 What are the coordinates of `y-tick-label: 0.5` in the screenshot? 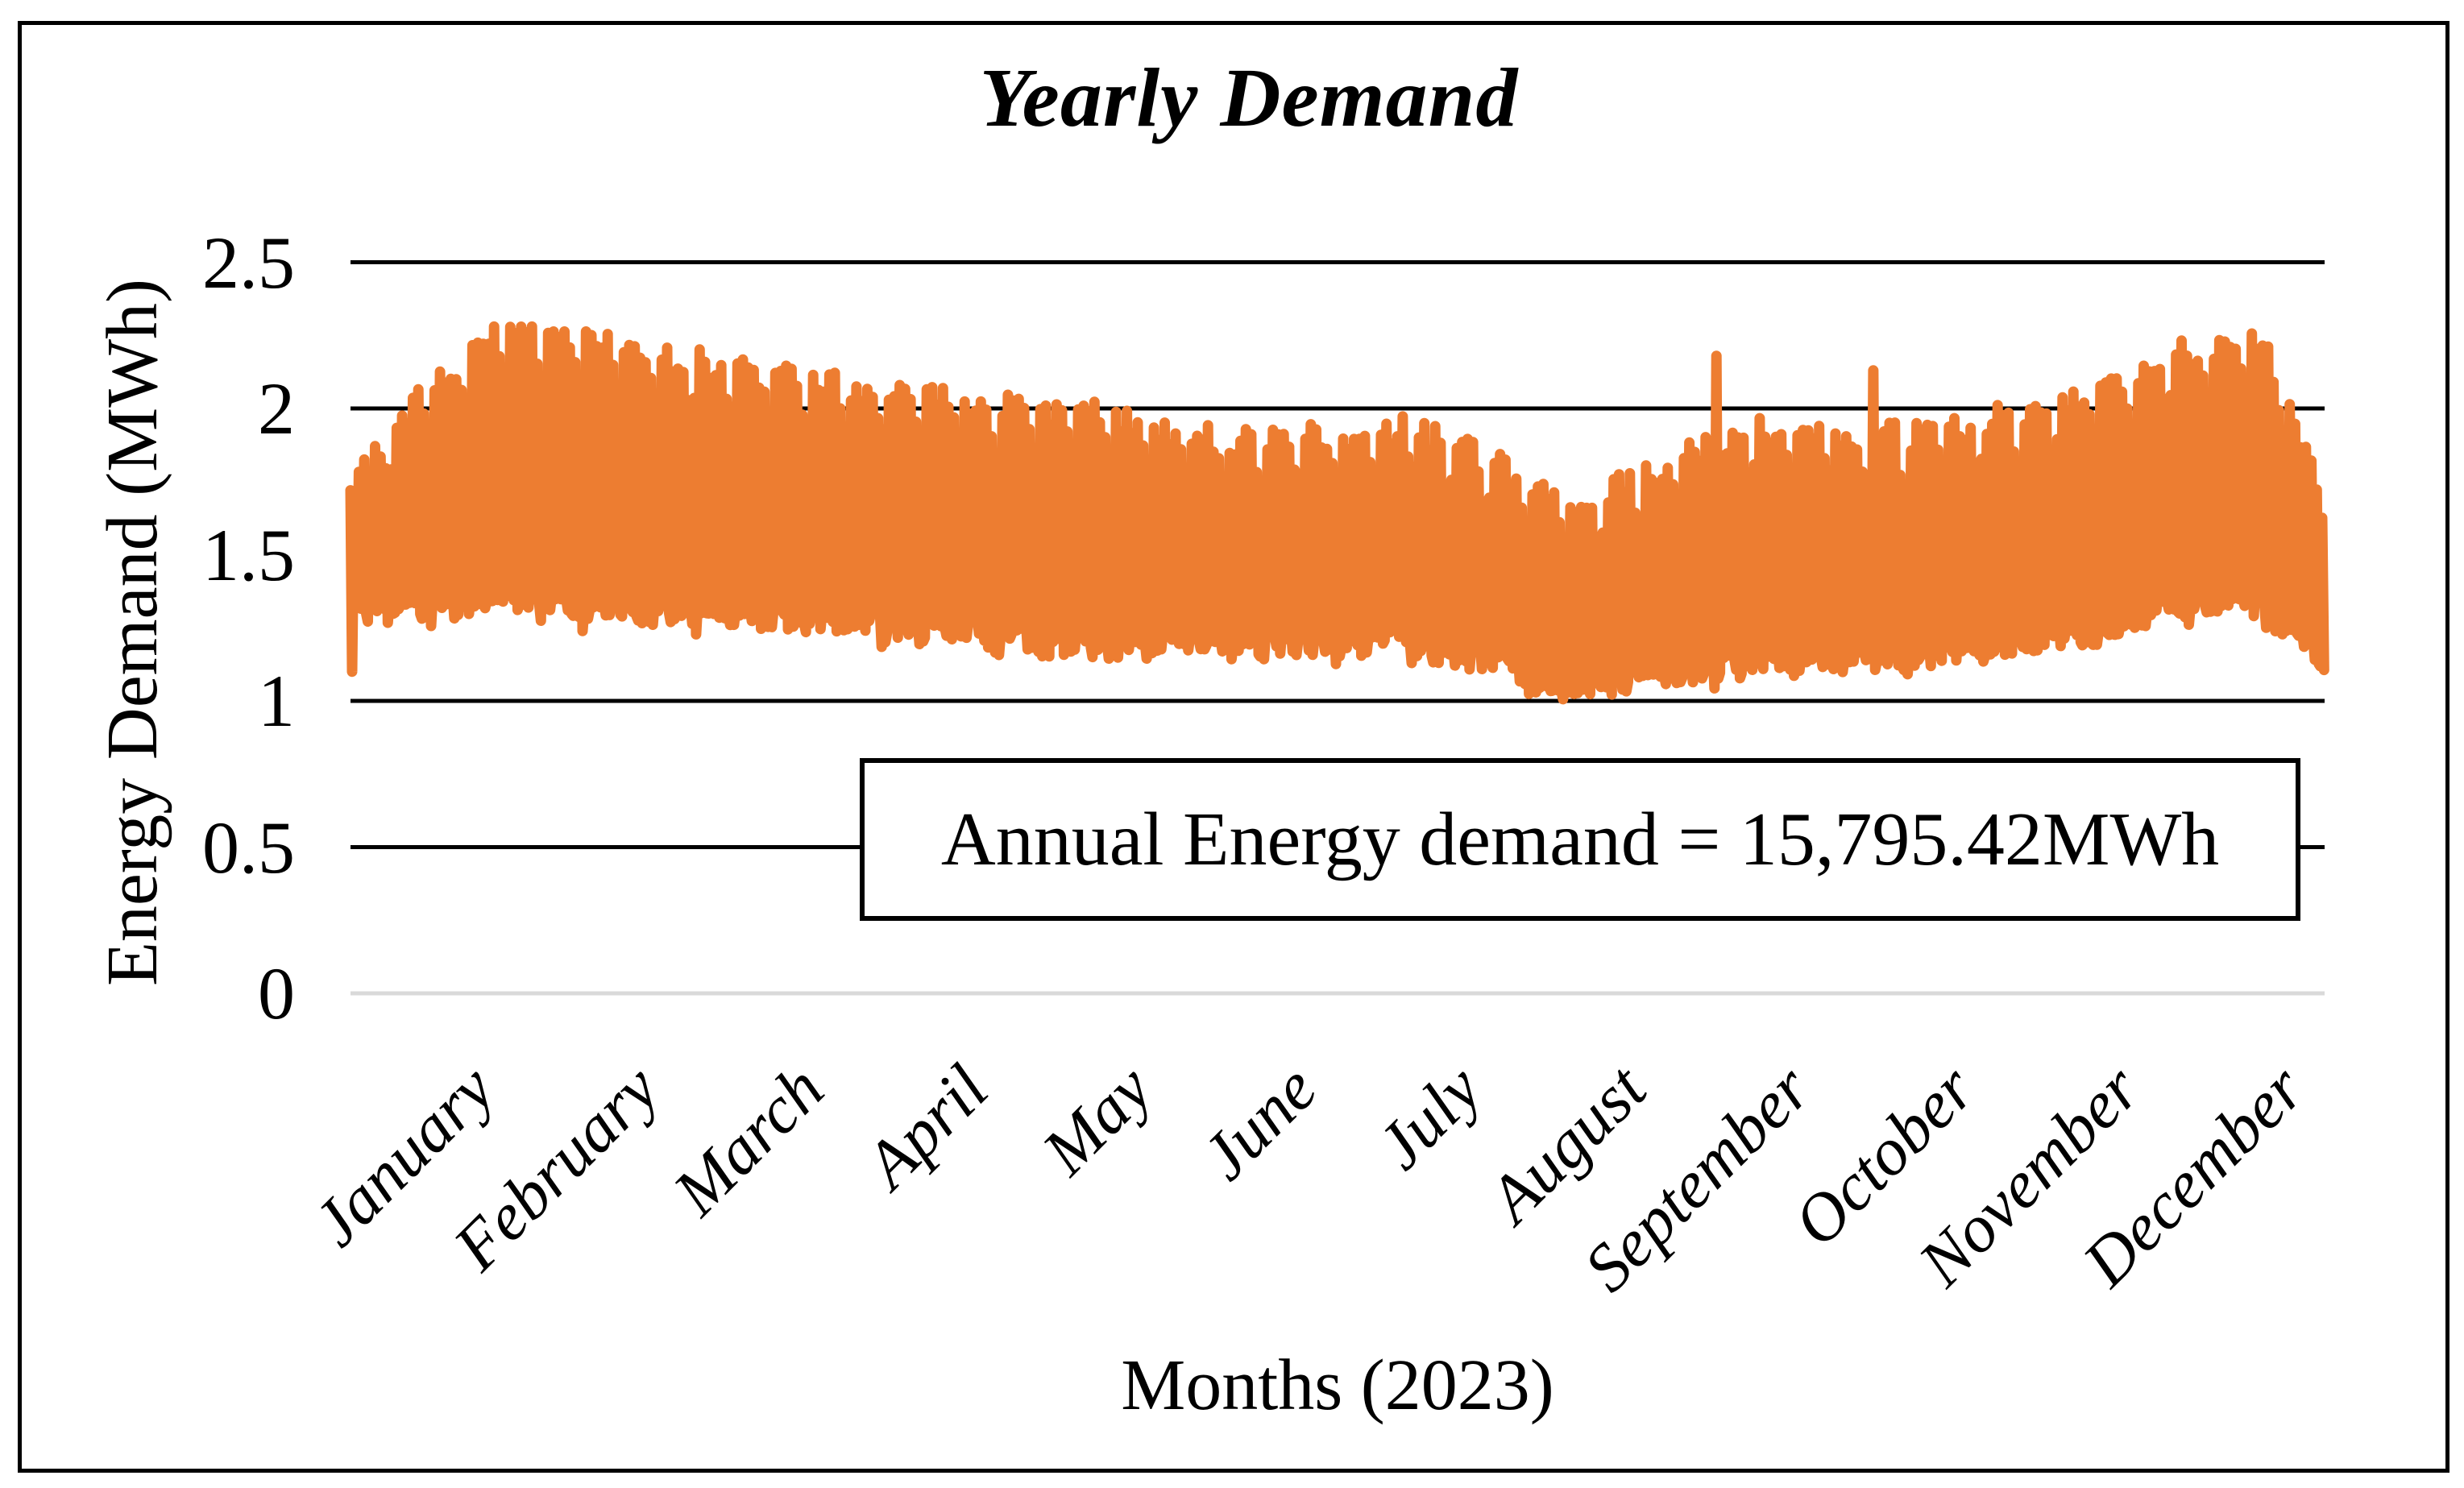 It's located at (248, 847).